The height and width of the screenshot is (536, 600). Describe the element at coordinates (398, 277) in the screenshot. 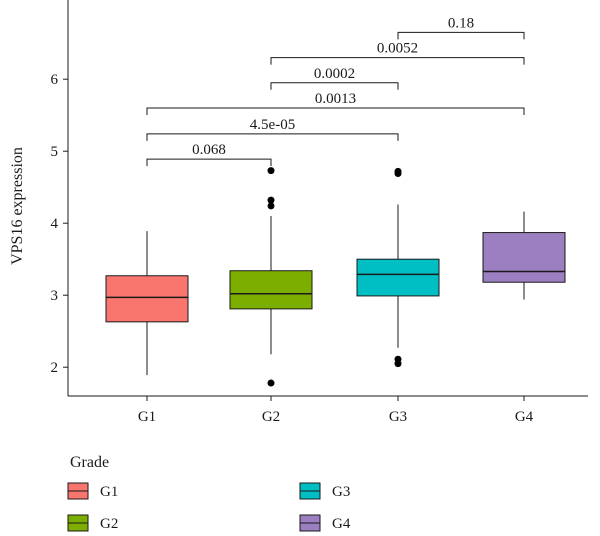

I see `box-g3` at that location.